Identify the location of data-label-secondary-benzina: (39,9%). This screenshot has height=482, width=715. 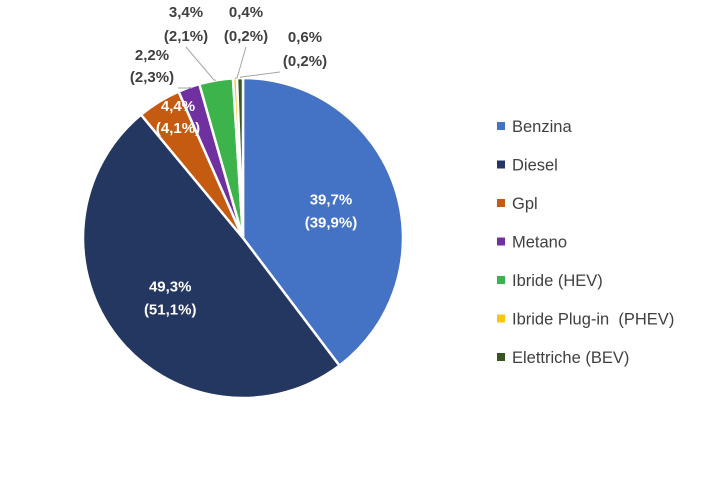
(331, 222).